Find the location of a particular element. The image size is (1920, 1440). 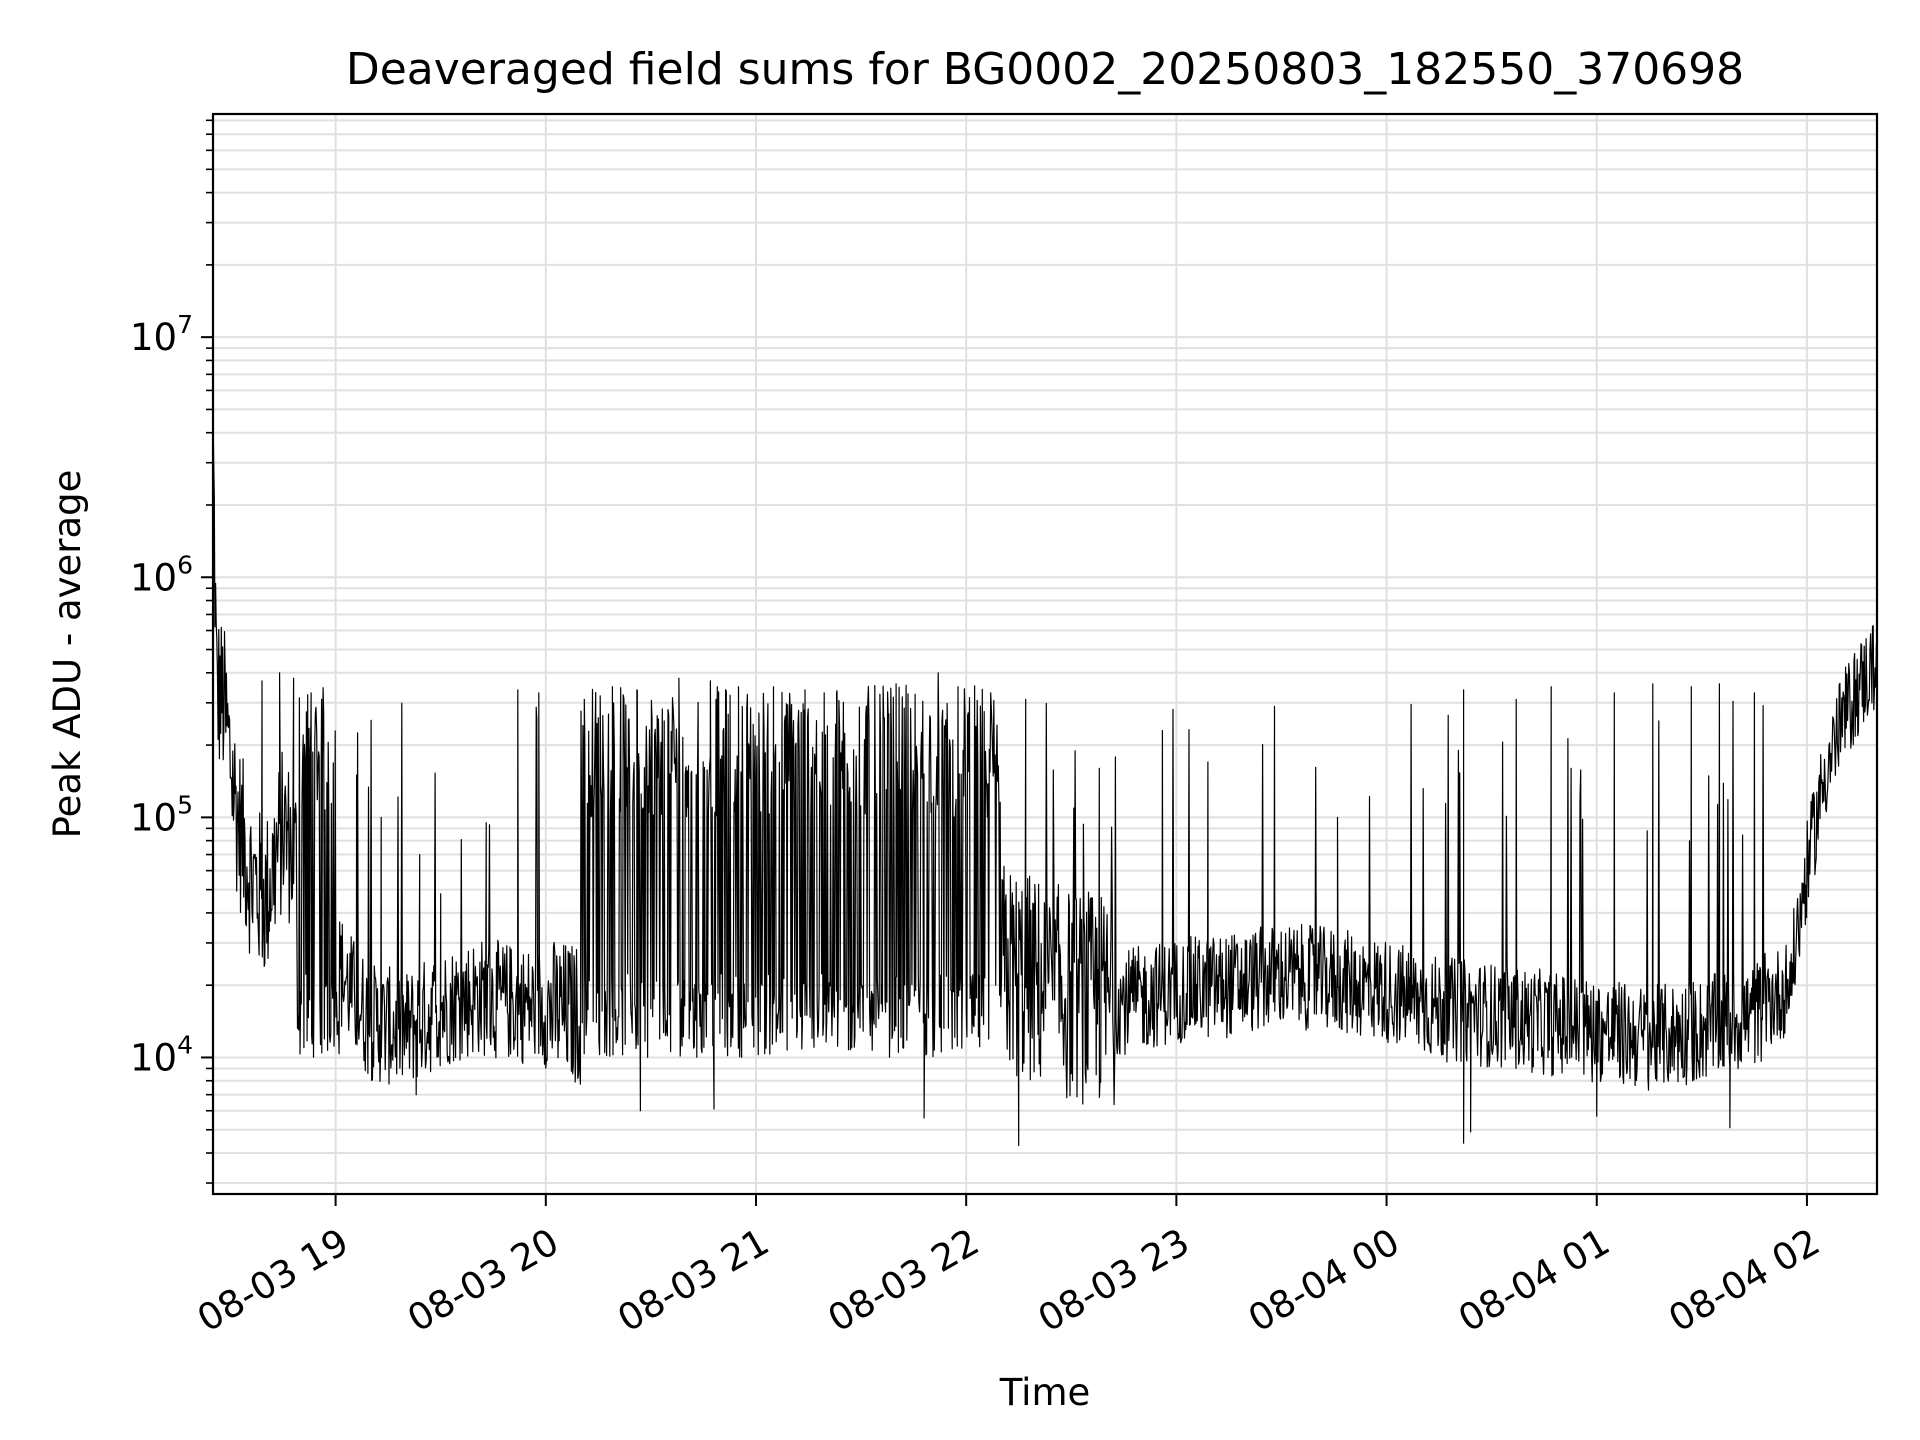

y-axis-label: Peak ADU - average is located at coordinates (67, 654).